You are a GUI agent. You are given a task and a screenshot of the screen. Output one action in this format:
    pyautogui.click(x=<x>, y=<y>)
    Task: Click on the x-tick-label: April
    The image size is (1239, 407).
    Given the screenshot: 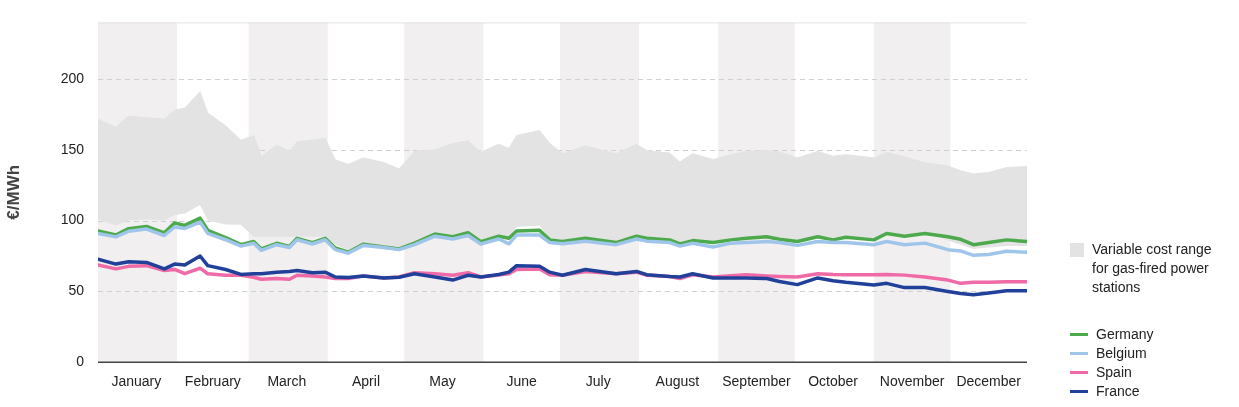 What is the action you would take?
    pyautogui.click(x=365, y=381)
    